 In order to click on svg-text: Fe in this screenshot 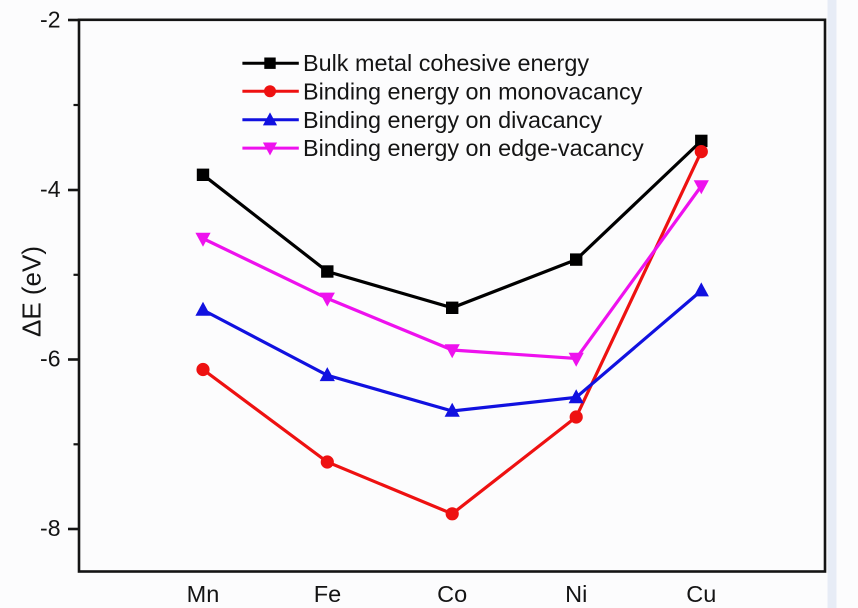, I will do `click(327, 594)`.